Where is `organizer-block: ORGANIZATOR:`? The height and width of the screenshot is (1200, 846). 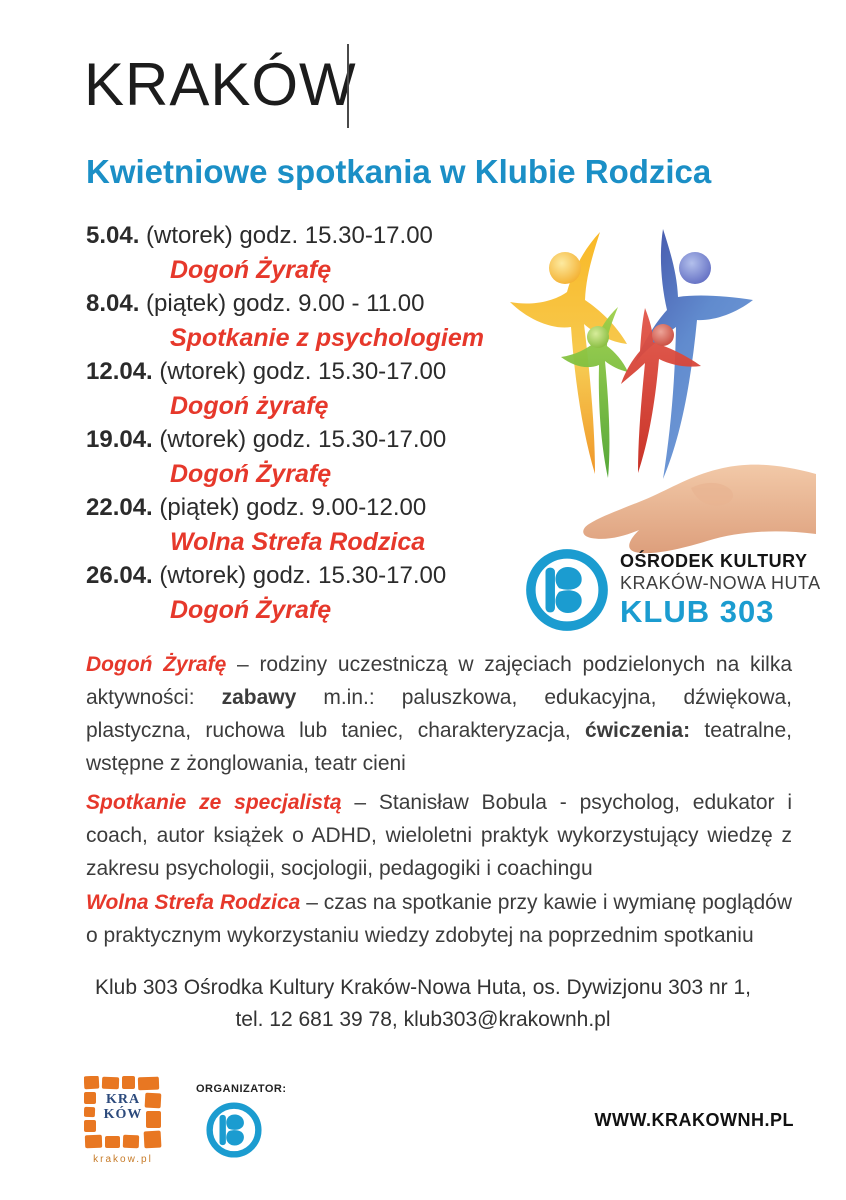
organizer-block: ORGANIZATOR: is located at coordinates (241, 1123).